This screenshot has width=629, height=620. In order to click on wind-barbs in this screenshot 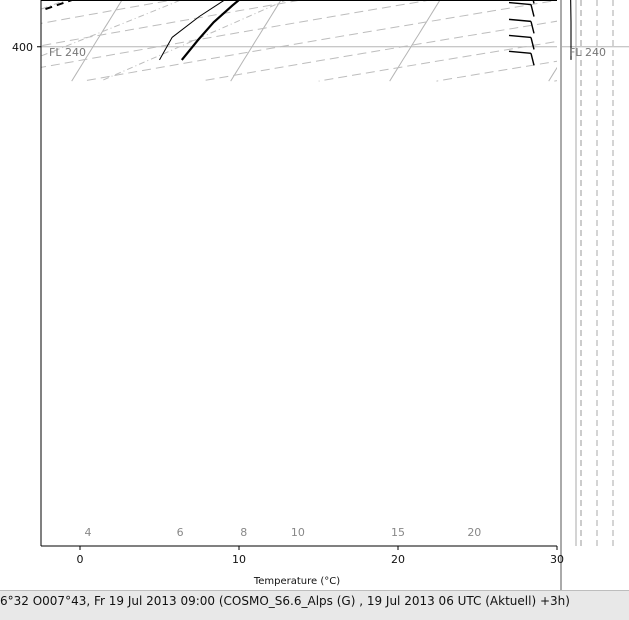, I will do `click(521, 32)`.